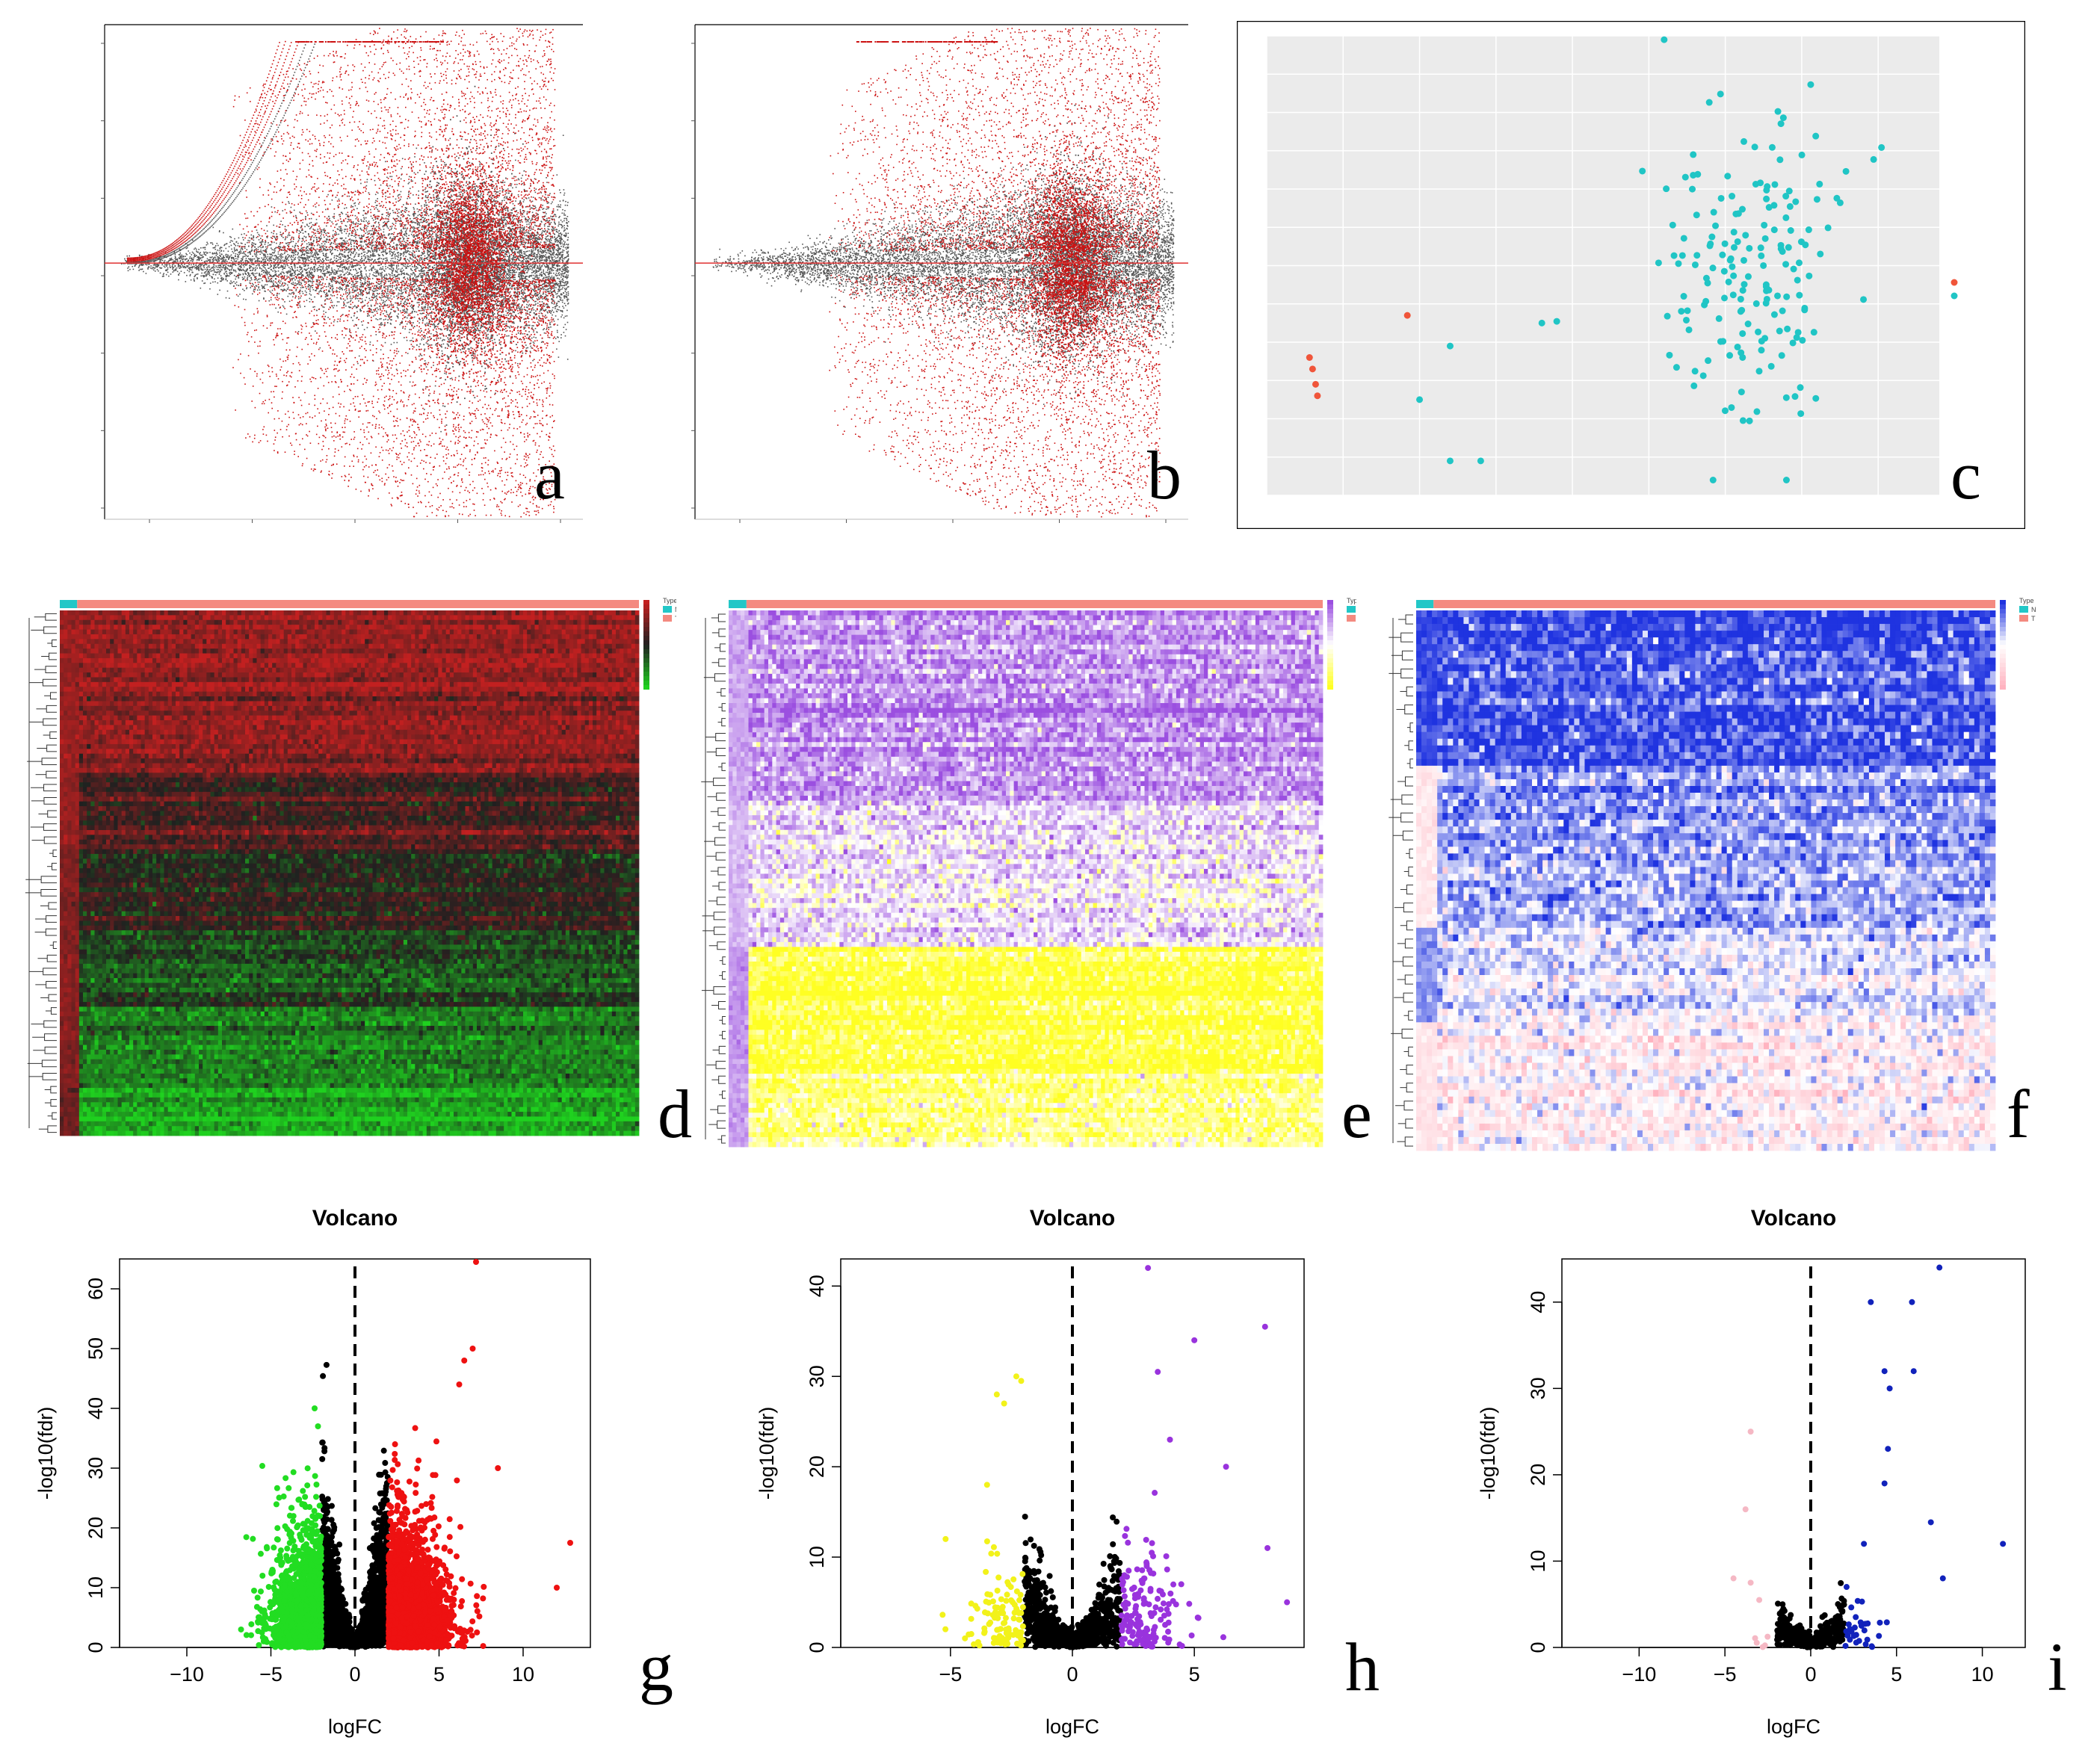 This screenshot has width=2091, height=1764. I want to click on pca-plot-c, so click(1631, 275).